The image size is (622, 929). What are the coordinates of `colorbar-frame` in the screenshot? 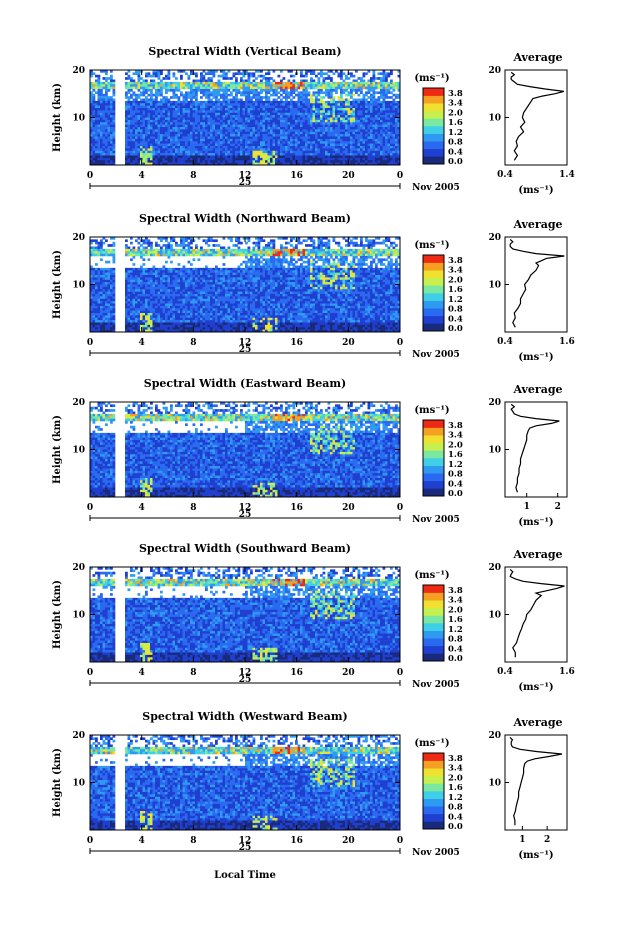 It's located at (433, 126).